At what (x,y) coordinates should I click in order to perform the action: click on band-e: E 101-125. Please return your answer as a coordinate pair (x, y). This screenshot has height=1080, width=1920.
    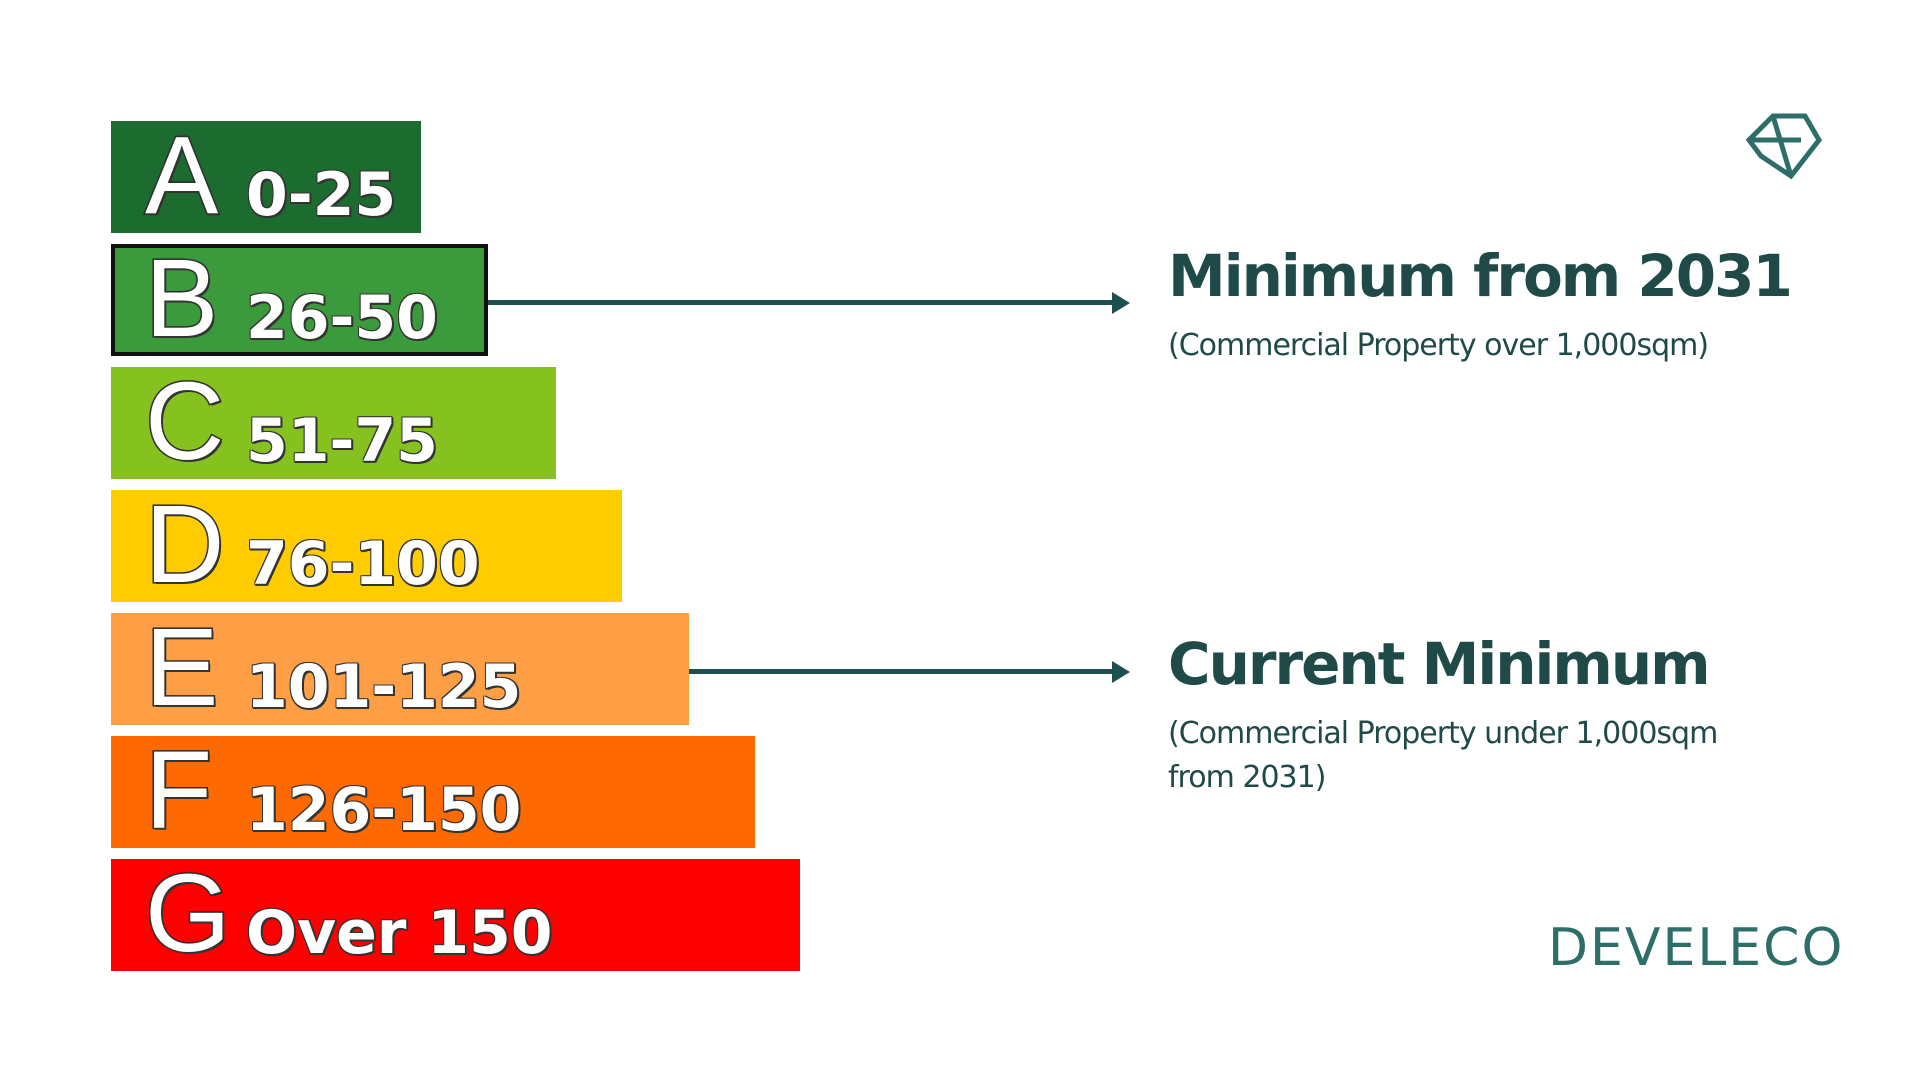
    Looking at the image, I should click on (400, 667).